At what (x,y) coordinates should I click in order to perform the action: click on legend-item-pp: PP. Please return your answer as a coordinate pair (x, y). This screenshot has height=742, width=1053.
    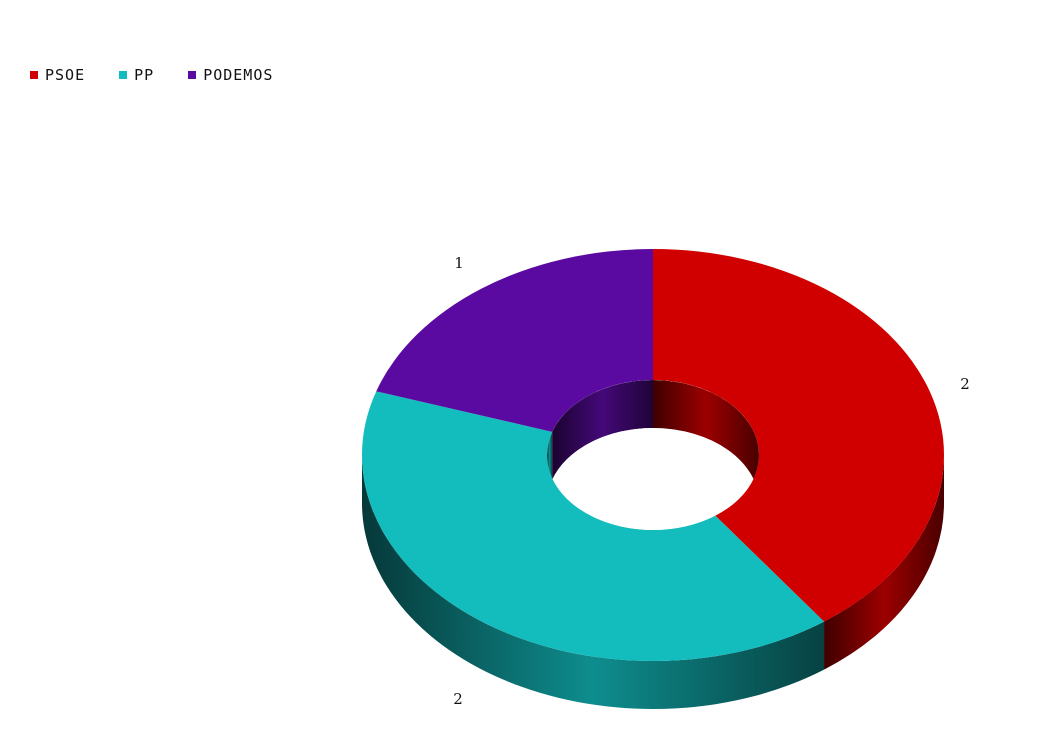
    Looking at the image, I should click on (136, 75).